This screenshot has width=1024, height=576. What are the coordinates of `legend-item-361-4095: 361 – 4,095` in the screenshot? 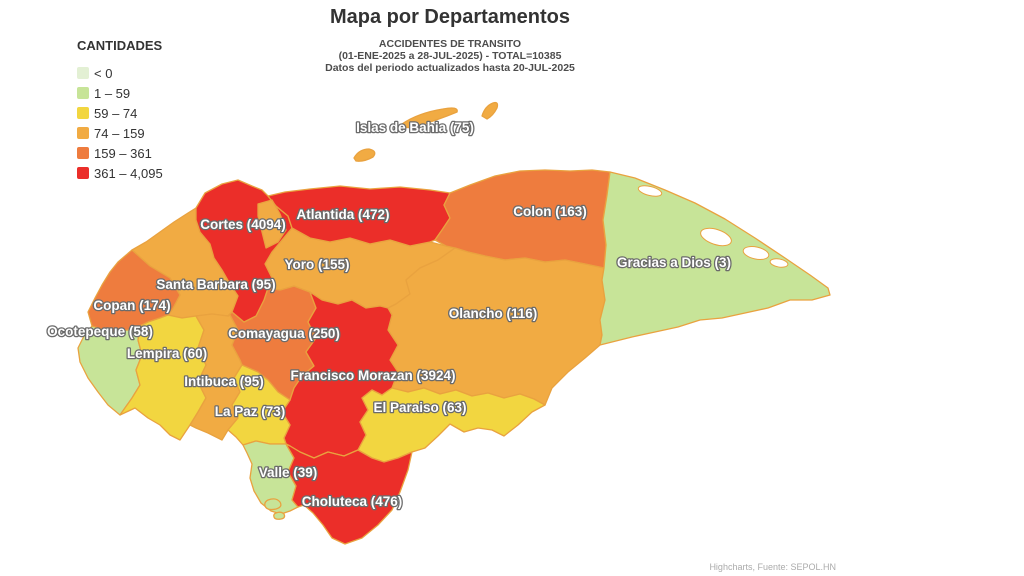 It's located at (120, 173).